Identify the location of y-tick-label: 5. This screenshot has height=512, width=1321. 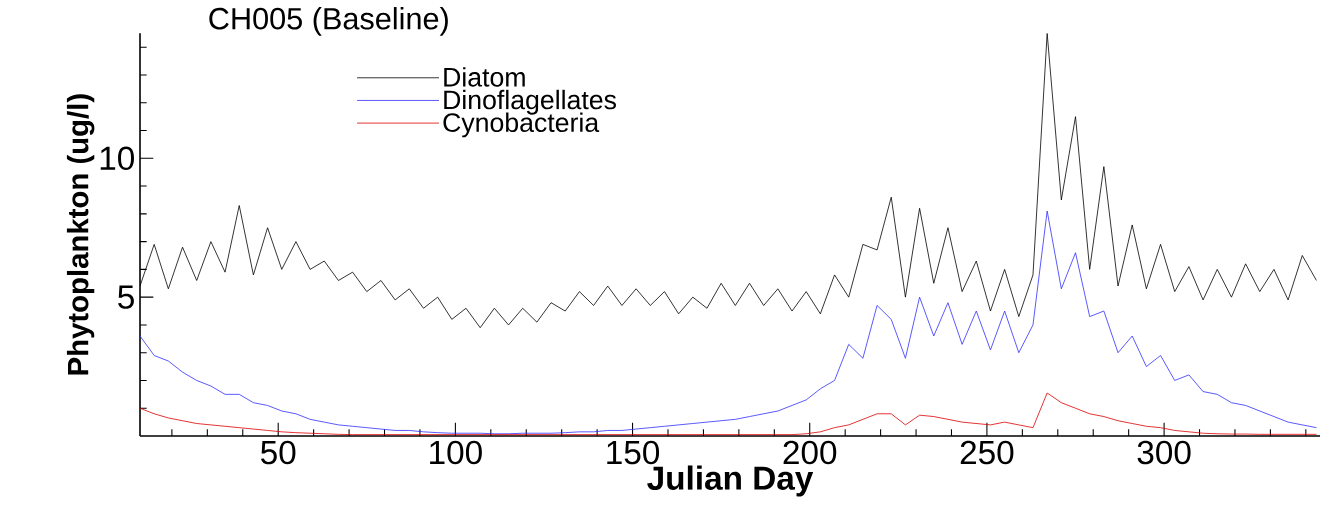
(126, 297).